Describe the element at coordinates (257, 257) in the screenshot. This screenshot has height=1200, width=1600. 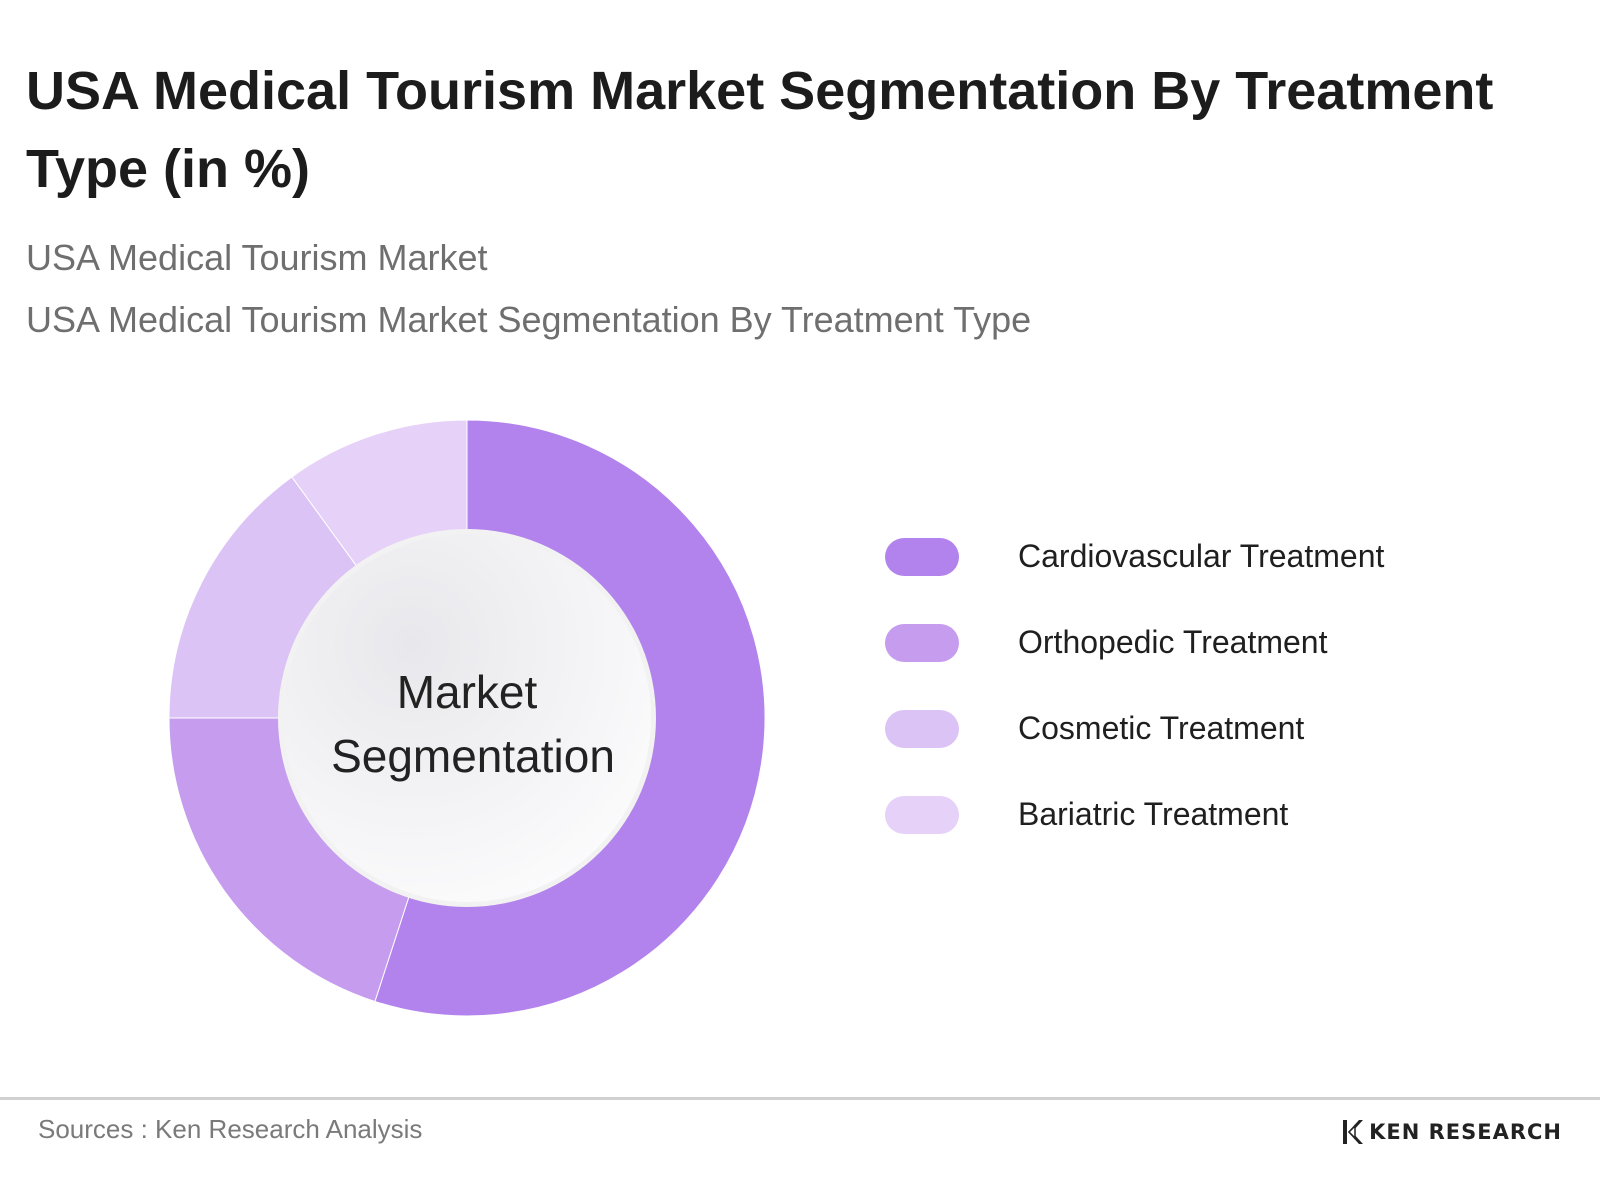
I see `chart-subtitle-1: USA Medical Tourism Market` at that location.